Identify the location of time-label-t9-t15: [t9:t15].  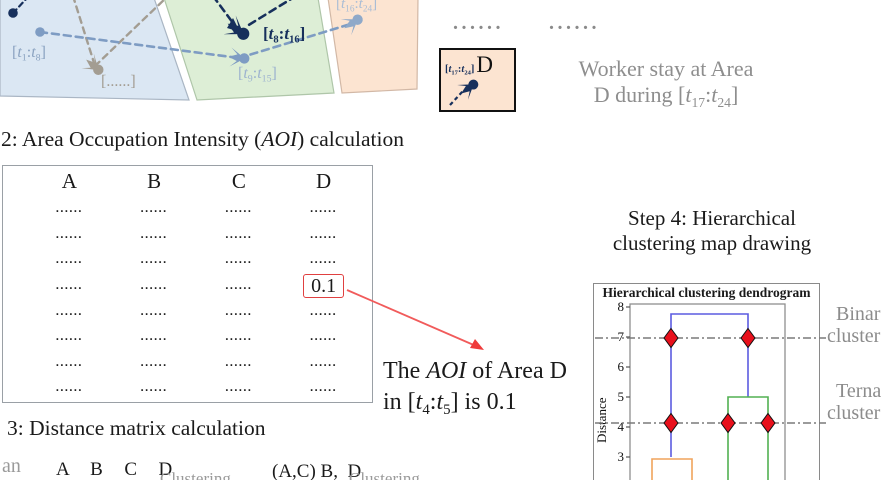
(257, 75).